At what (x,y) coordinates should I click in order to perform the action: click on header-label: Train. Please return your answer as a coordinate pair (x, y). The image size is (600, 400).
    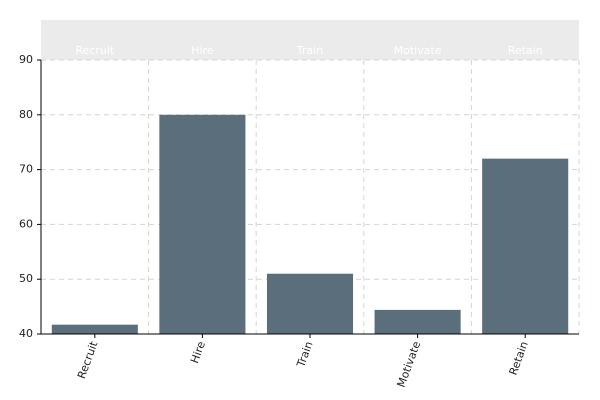
    Looking at the image, I should click on (309, 50).